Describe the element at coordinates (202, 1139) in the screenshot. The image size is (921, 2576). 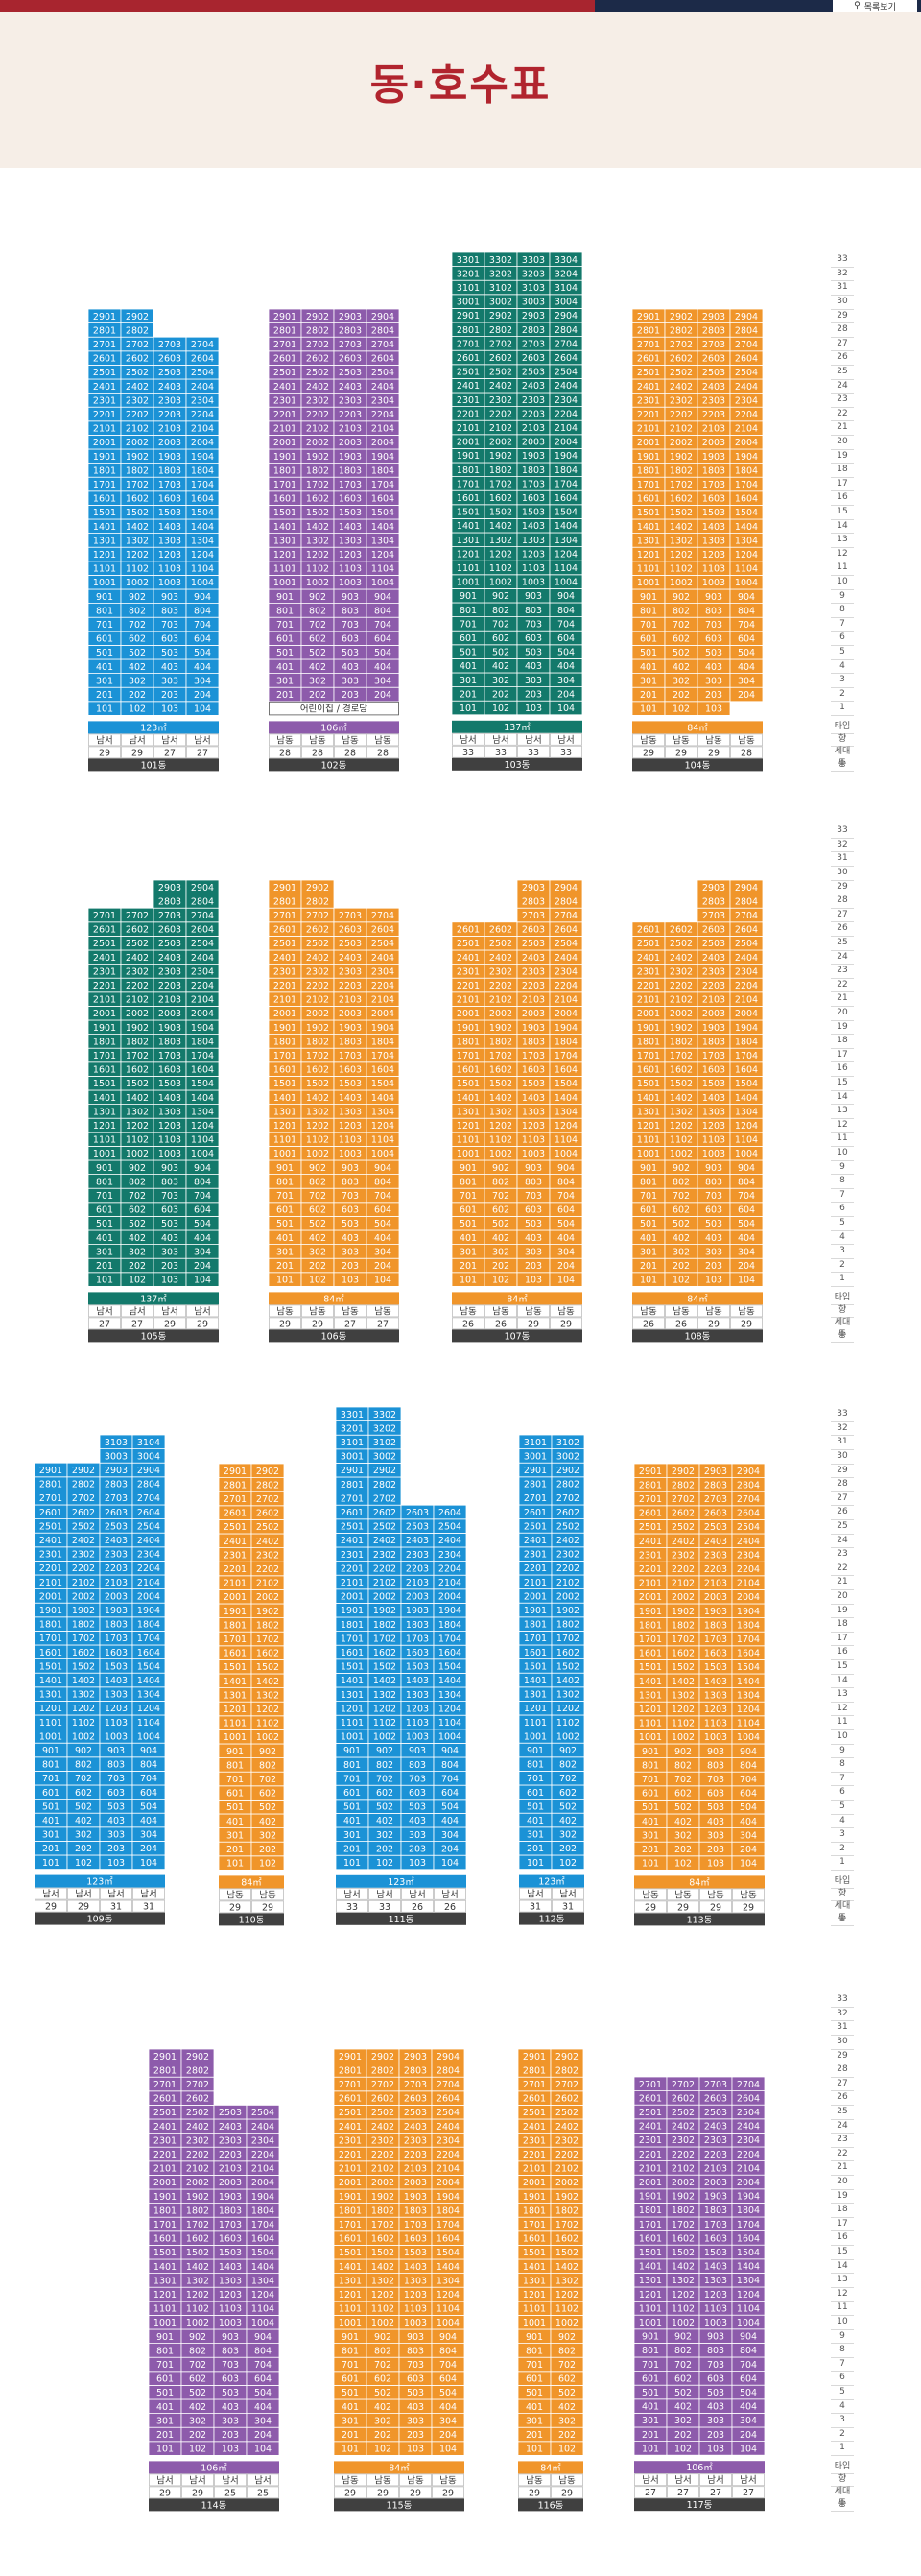
I see `unit-number: 1104` at that location.